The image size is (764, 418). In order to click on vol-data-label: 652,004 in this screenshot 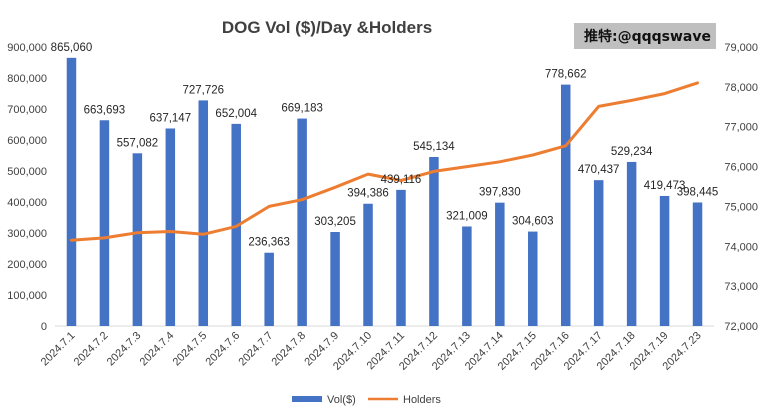, I will do `click(236, 114)`.